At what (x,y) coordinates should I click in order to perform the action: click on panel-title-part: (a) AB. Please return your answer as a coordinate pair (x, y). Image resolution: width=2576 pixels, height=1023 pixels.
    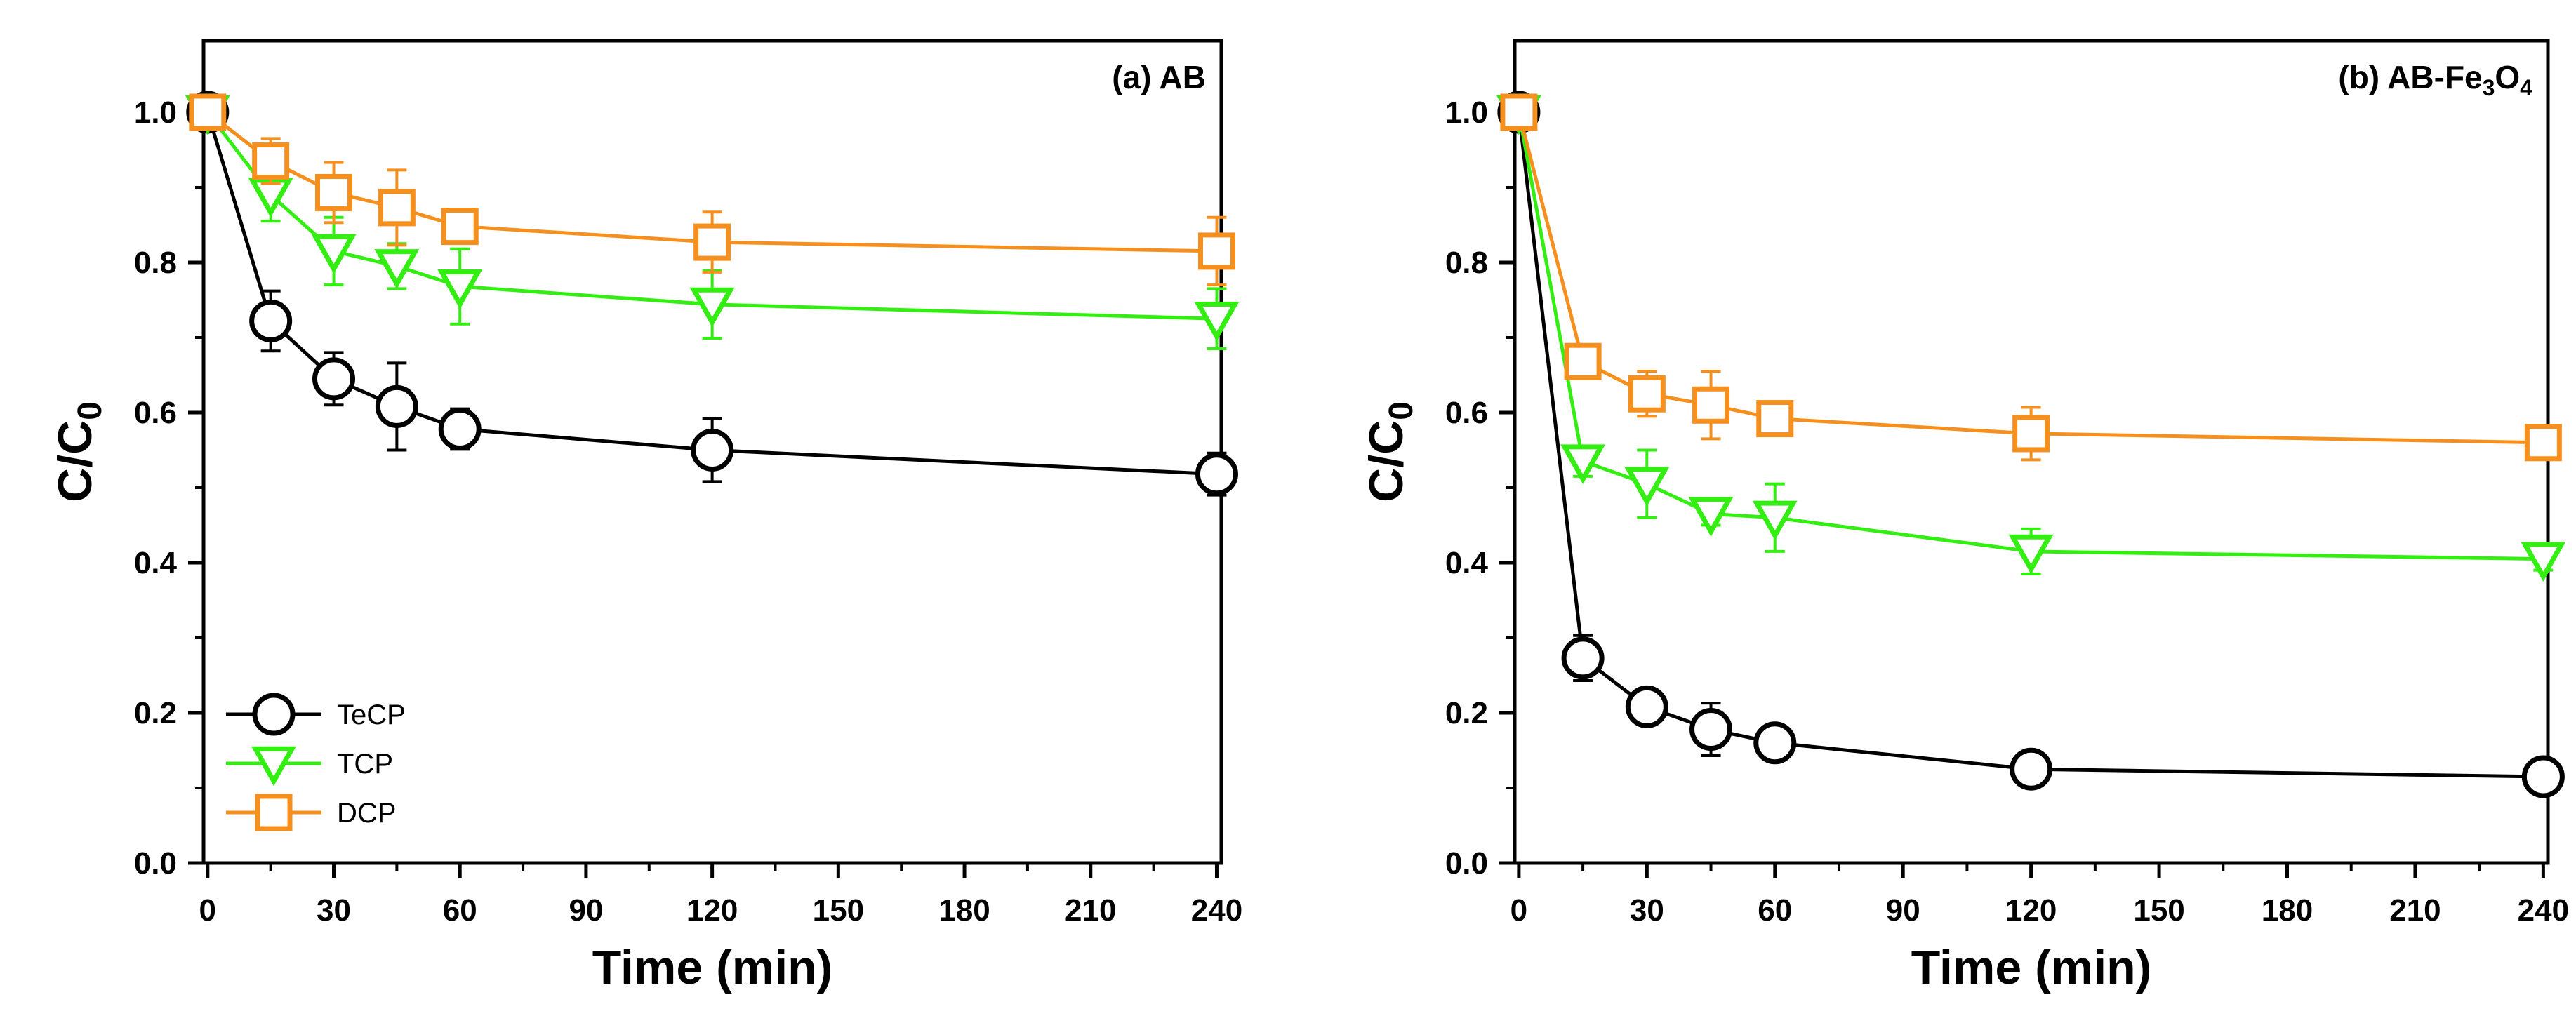
    Looking at the image, I should click on (1159, 77).